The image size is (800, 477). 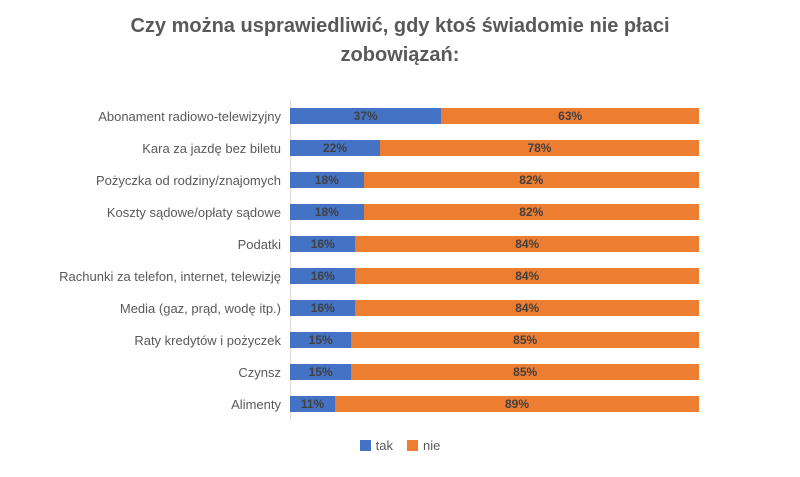 I want to click on legend-item-nie: nie, so click(x=423, y=445).